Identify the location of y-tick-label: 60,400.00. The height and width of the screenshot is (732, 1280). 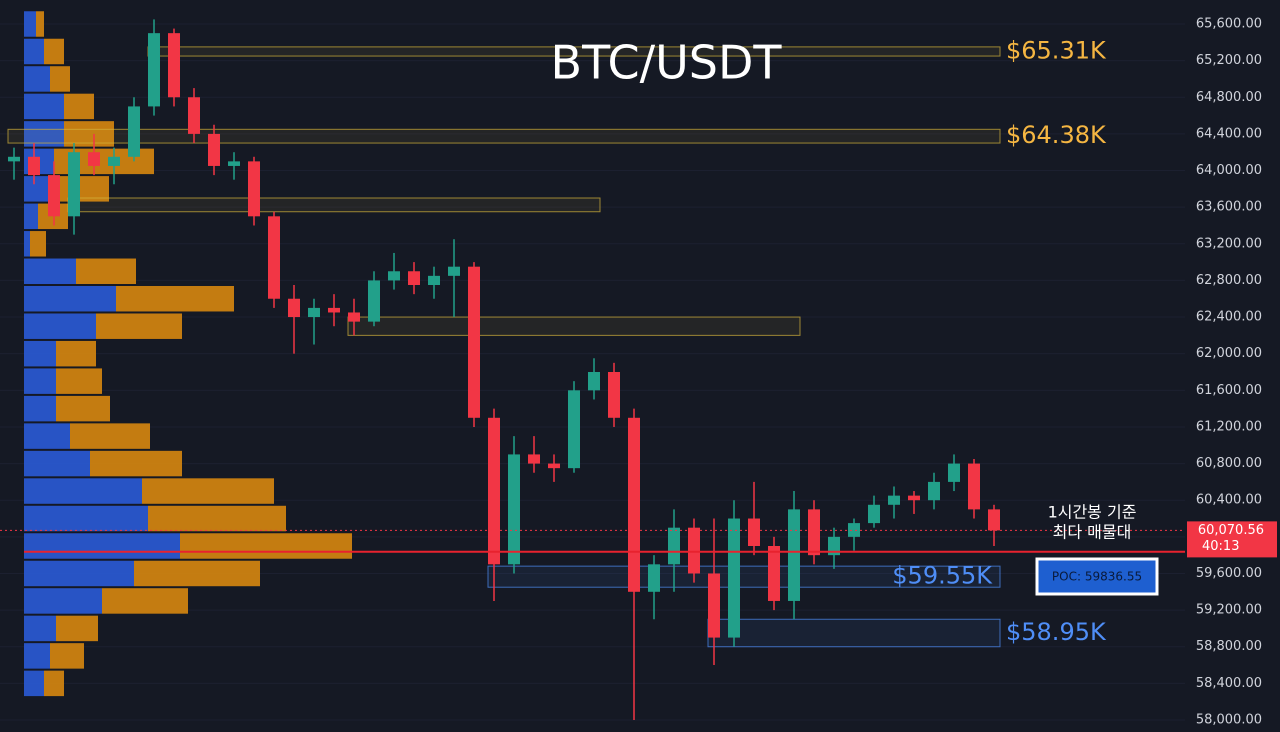
(1229, 500).